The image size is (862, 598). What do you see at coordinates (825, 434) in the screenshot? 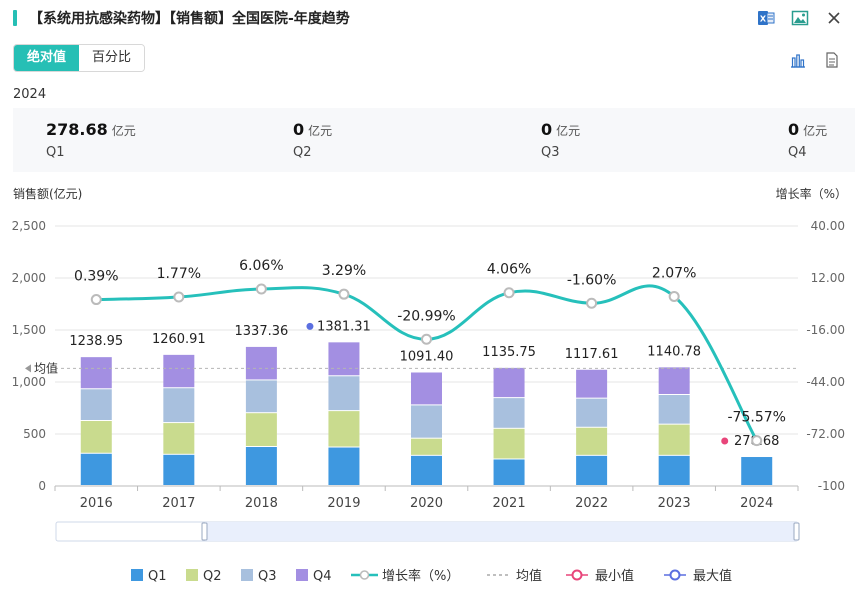
I see `y-tick-right: -72.00` at bounding box center [825, 434].